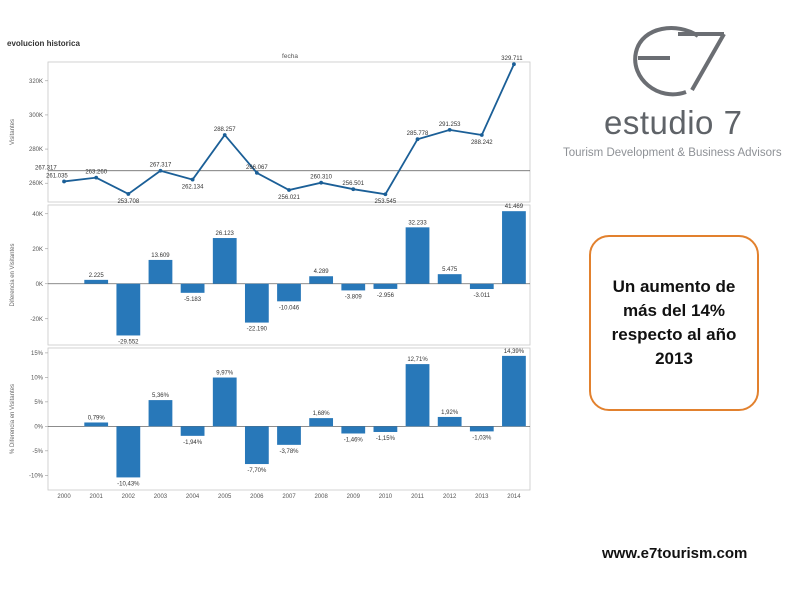 The width and height of the screenshot is (800, 590). Describe the element at coordinates (97, 497) in the screenshot. I see `x-tick-label: 2001` at that location.